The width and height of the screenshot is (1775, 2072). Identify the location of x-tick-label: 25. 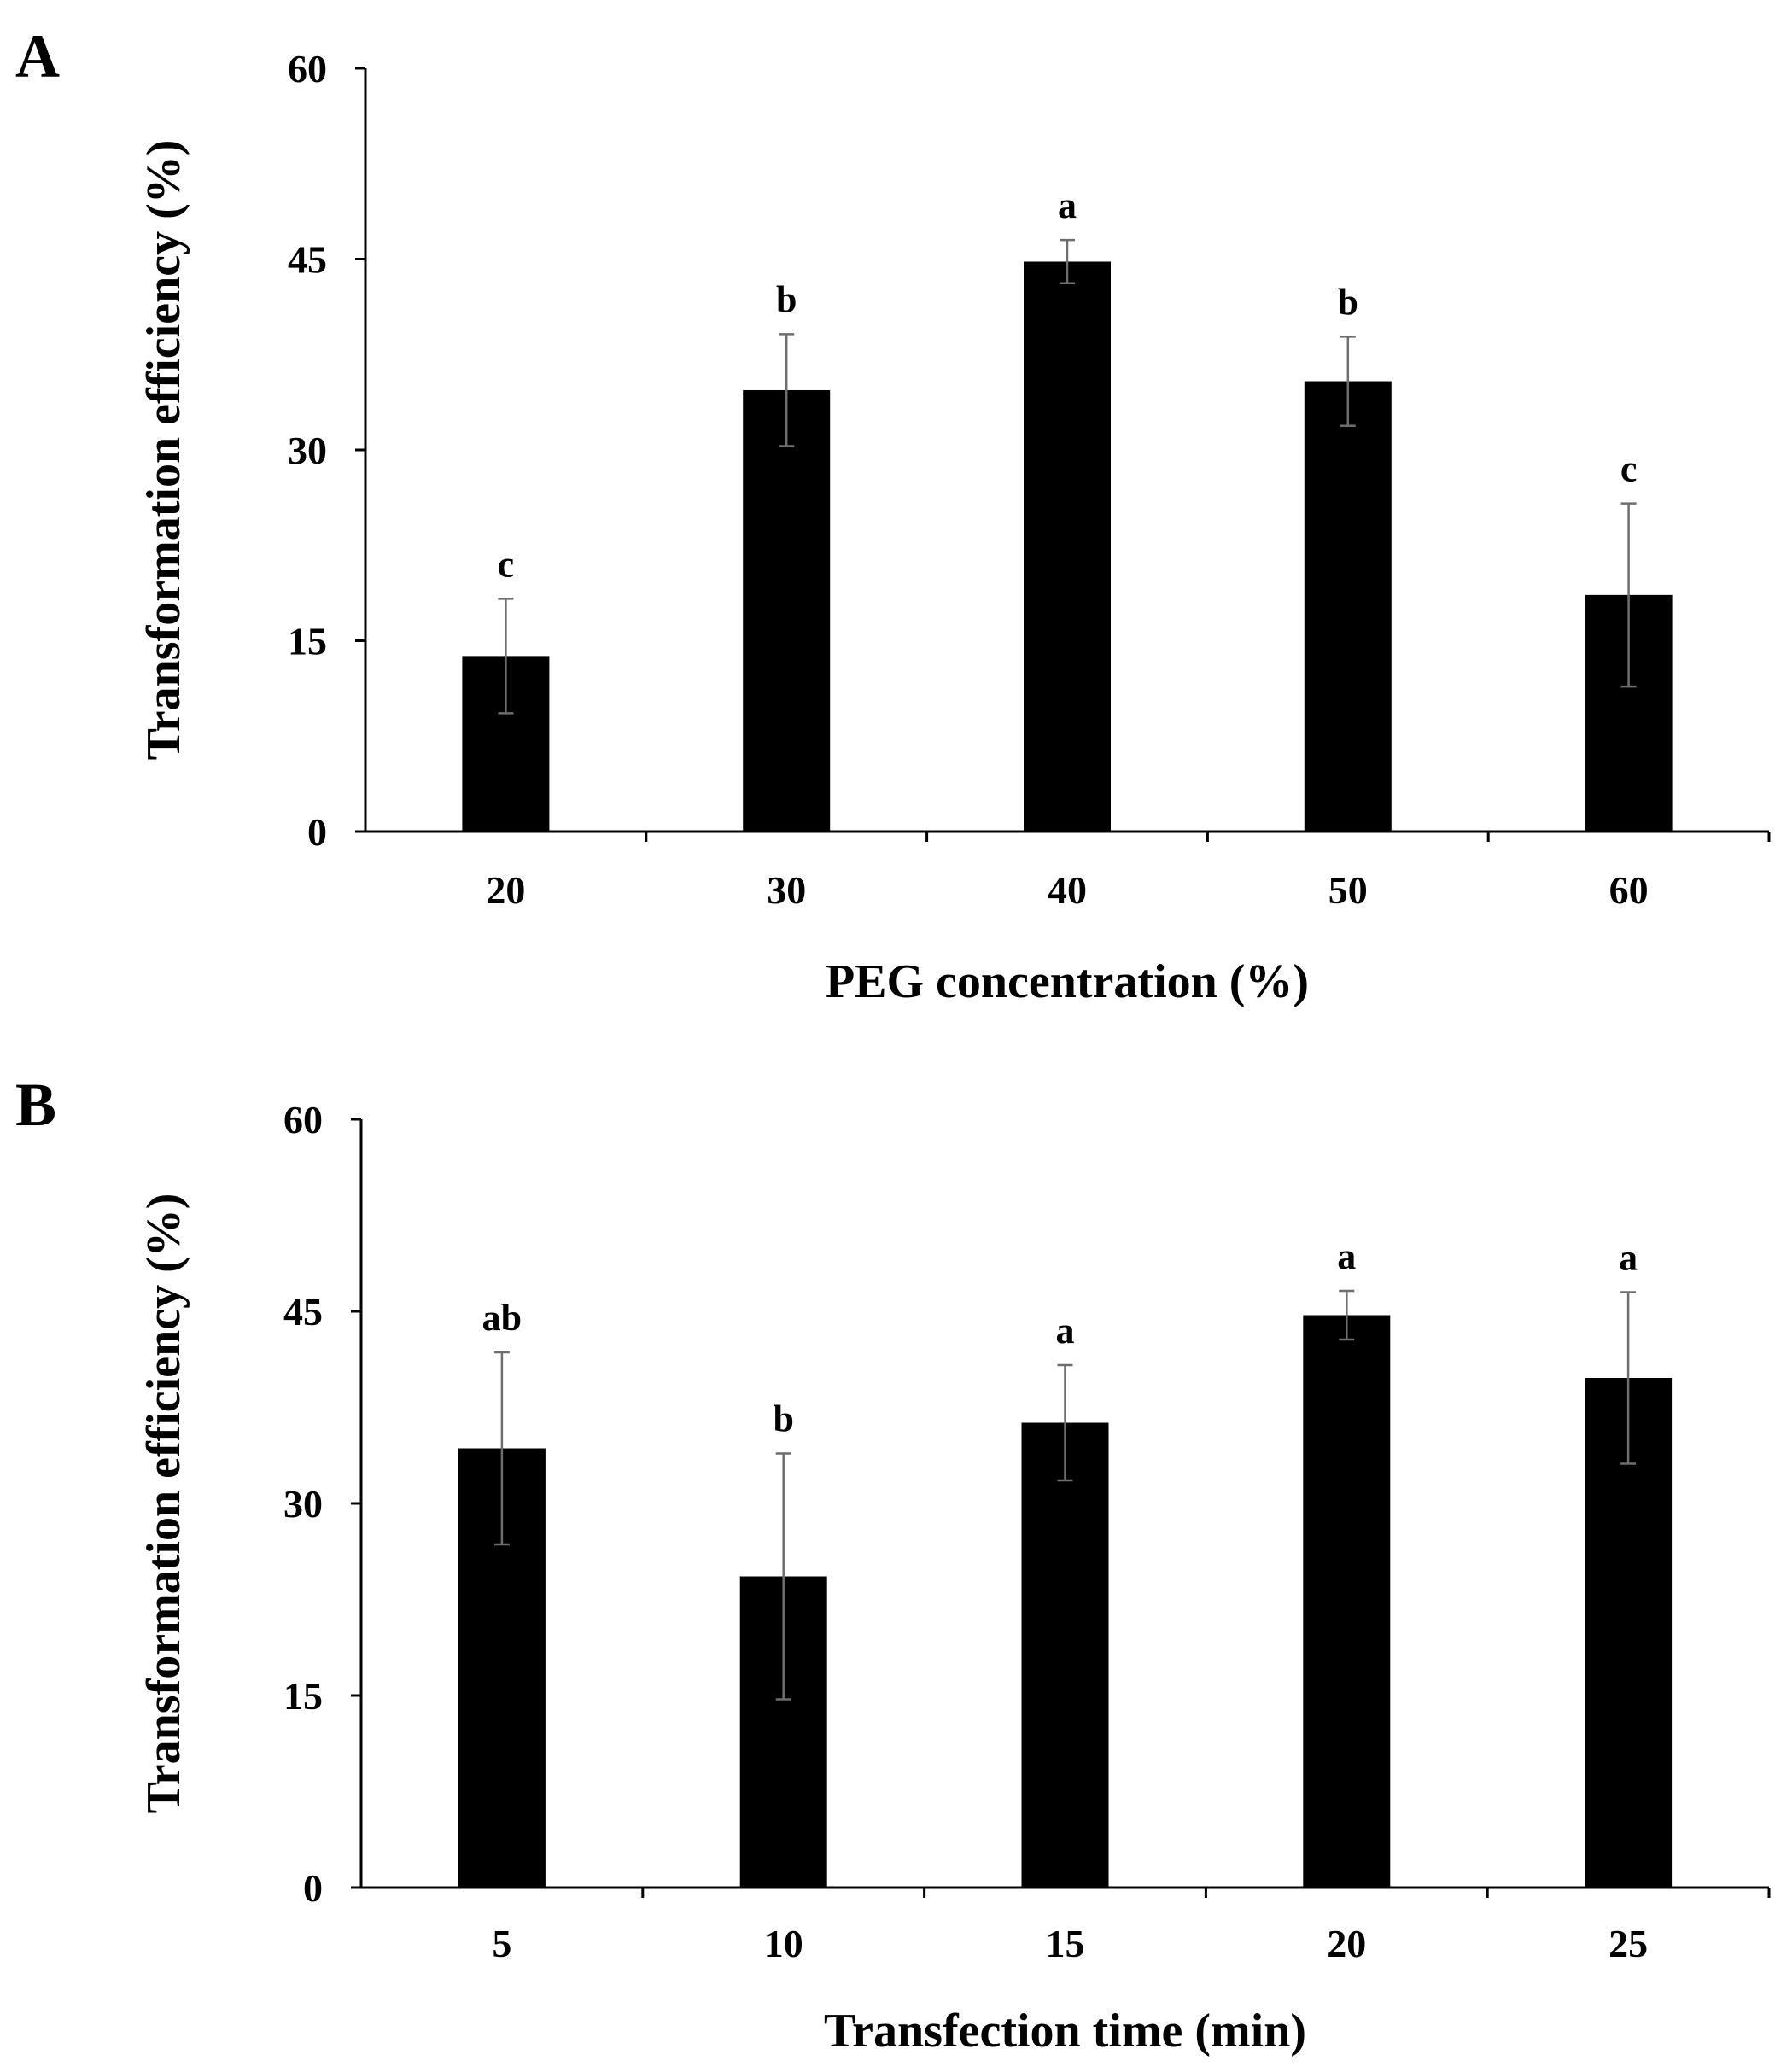
(1628, 1943).